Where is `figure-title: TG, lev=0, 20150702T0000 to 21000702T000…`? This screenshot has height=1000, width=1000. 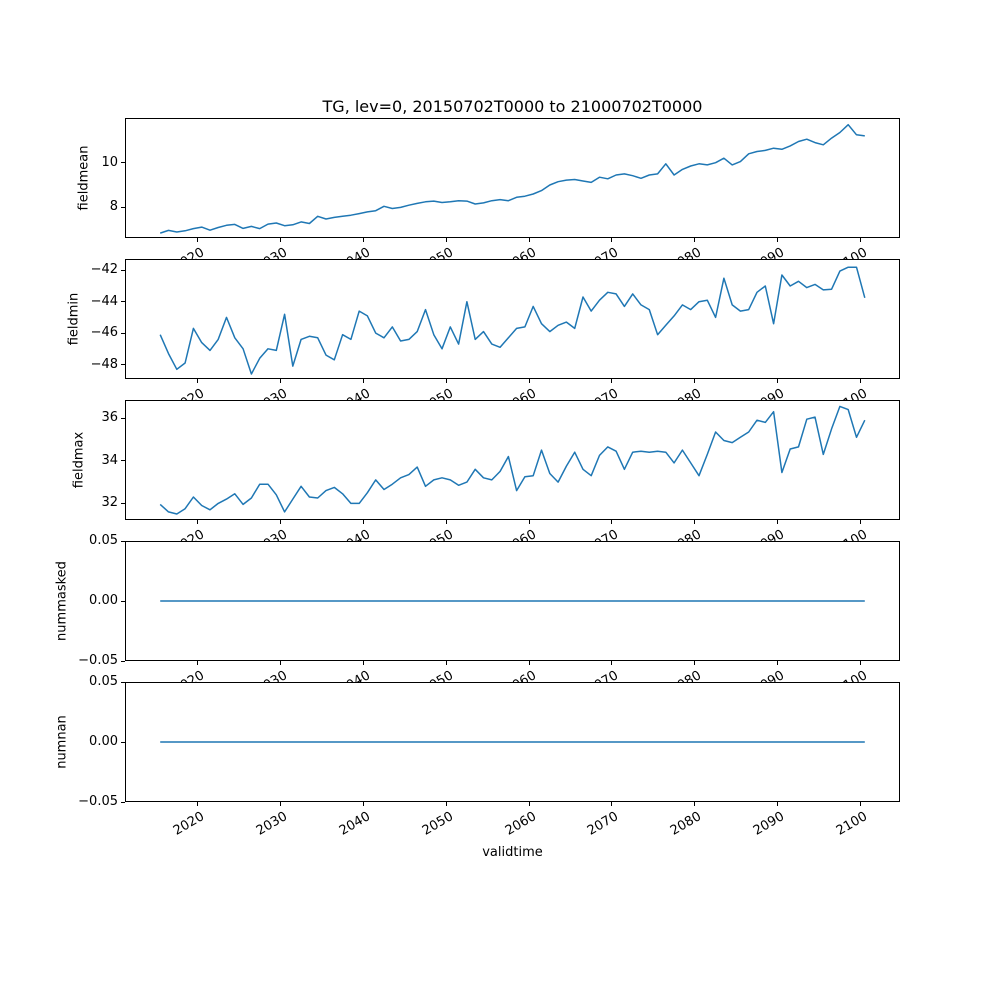
figure-title: TG, lev=0, 20150702T0000 to 21000702T000… is located at coordinates (512, 106).